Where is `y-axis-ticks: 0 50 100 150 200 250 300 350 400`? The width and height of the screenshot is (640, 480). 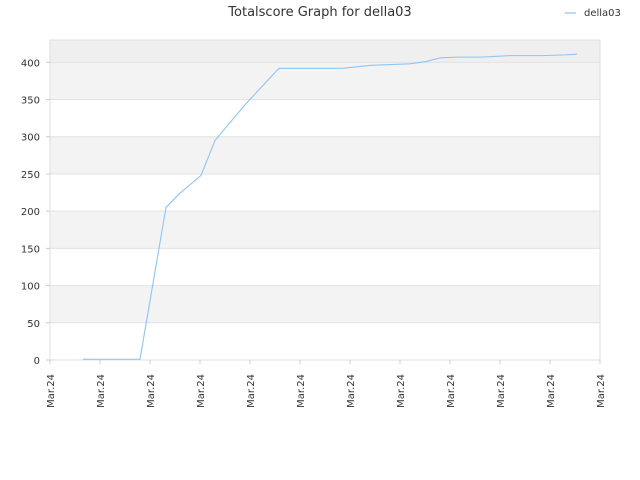
y-axis-ticks: 0 50 100 150 200 250 300 350 400 is located at coordinates (35, 212).